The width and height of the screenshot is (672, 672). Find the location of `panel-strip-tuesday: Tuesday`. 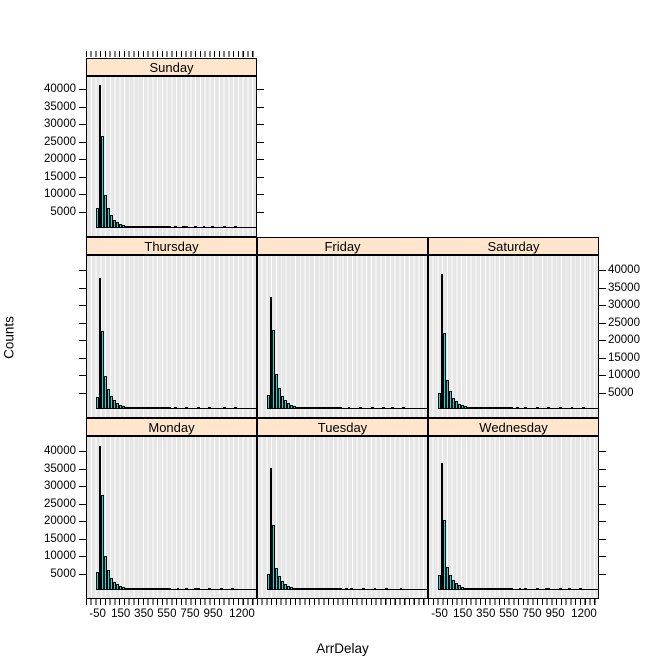

panel-strip-tuesday: Tuesday is located at coordinates (342, 427).